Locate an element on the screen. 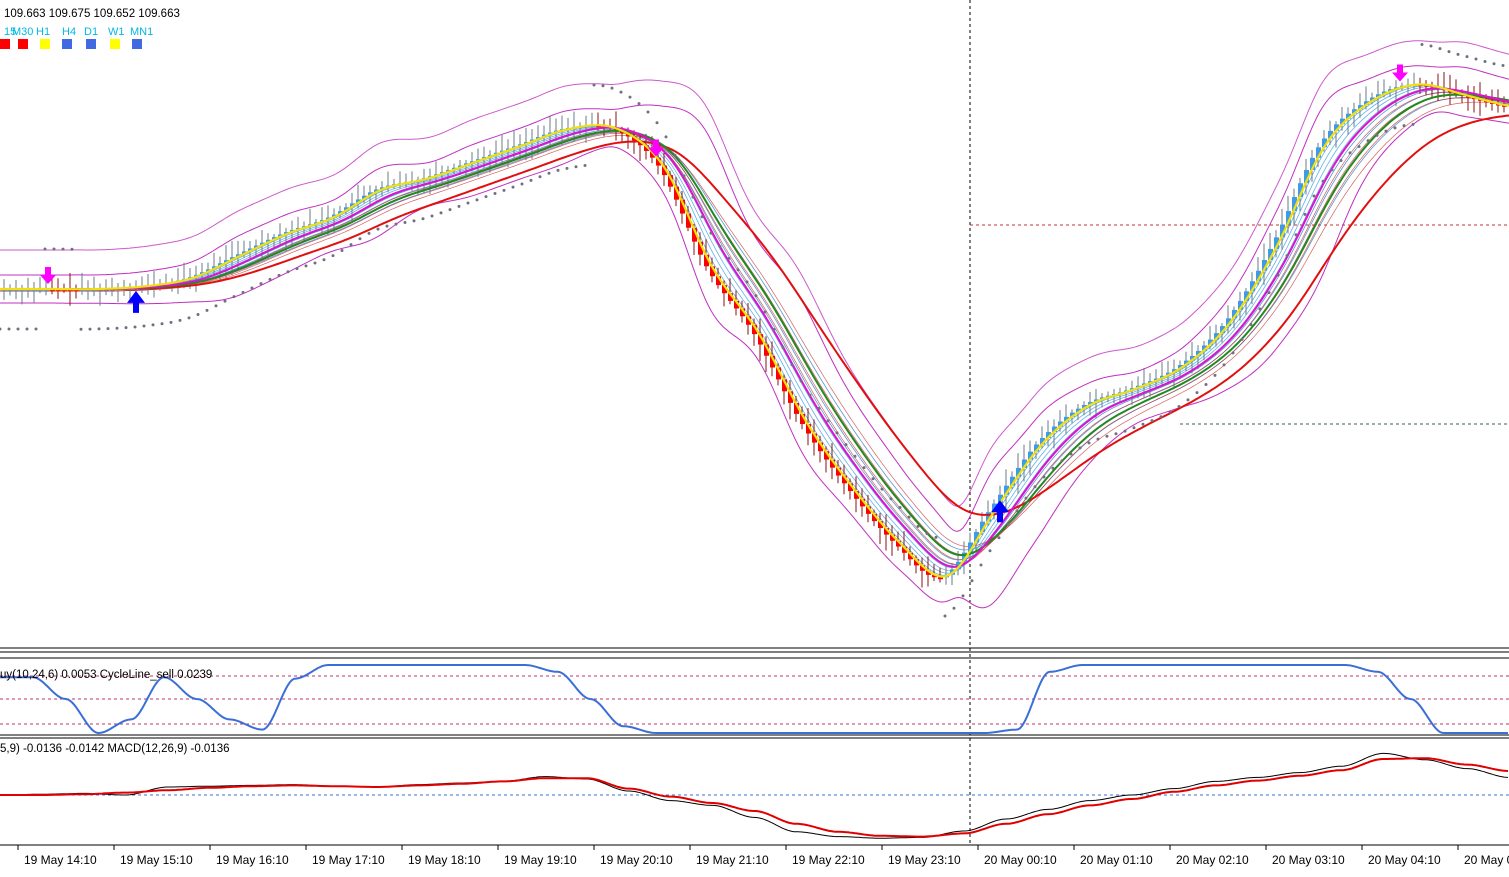  macd-main-line is located at coordinates (754, 795).